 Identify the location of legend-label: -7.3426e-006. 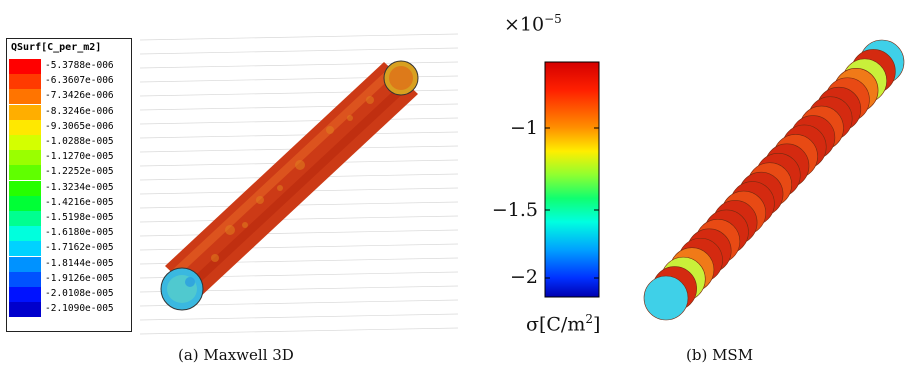
(79, 96).